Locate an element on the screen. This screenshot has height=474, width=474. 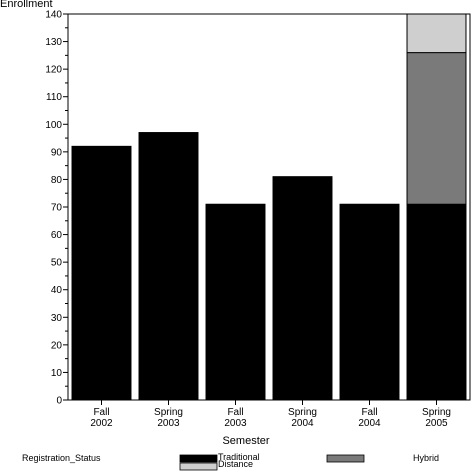
legend-label-traditional: Traditional is located at coordinates (239, 457).